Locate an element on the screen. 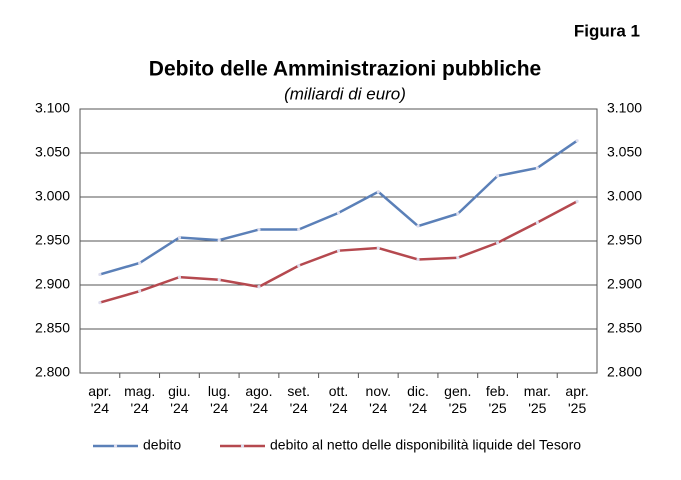 The width and height of the screenshot is (681, 480). x-tick-label: set. '24 is located at coordinates (298, 399).